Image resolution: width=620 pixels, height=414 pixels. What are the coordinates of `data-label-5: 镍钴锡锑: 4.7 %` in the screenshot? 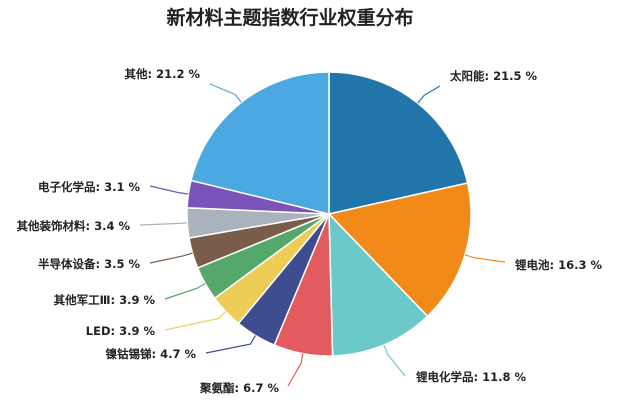 It's located at (150, 354).